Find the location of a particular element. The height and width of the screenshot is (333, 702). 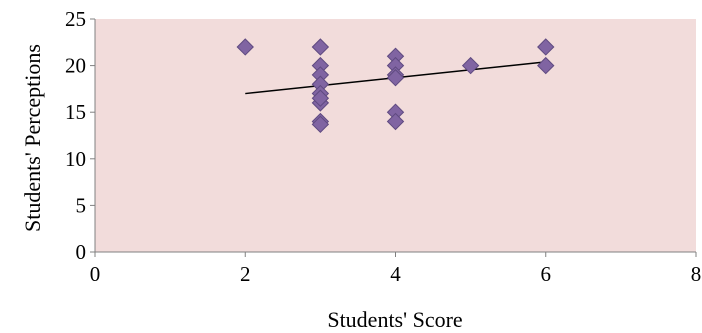

y-tick-label: 0 is located at coordinates (81, 252).